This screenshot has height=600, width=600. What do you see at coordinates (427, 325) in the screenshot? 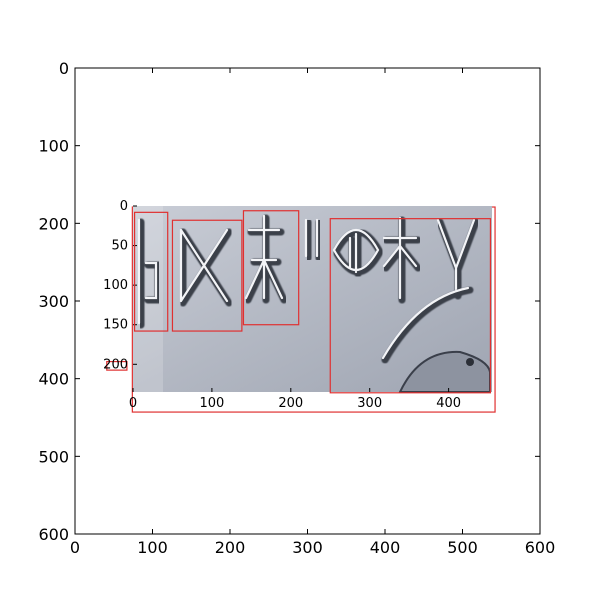
I see `seal-animal-horn` at bounding box center [427, 325].